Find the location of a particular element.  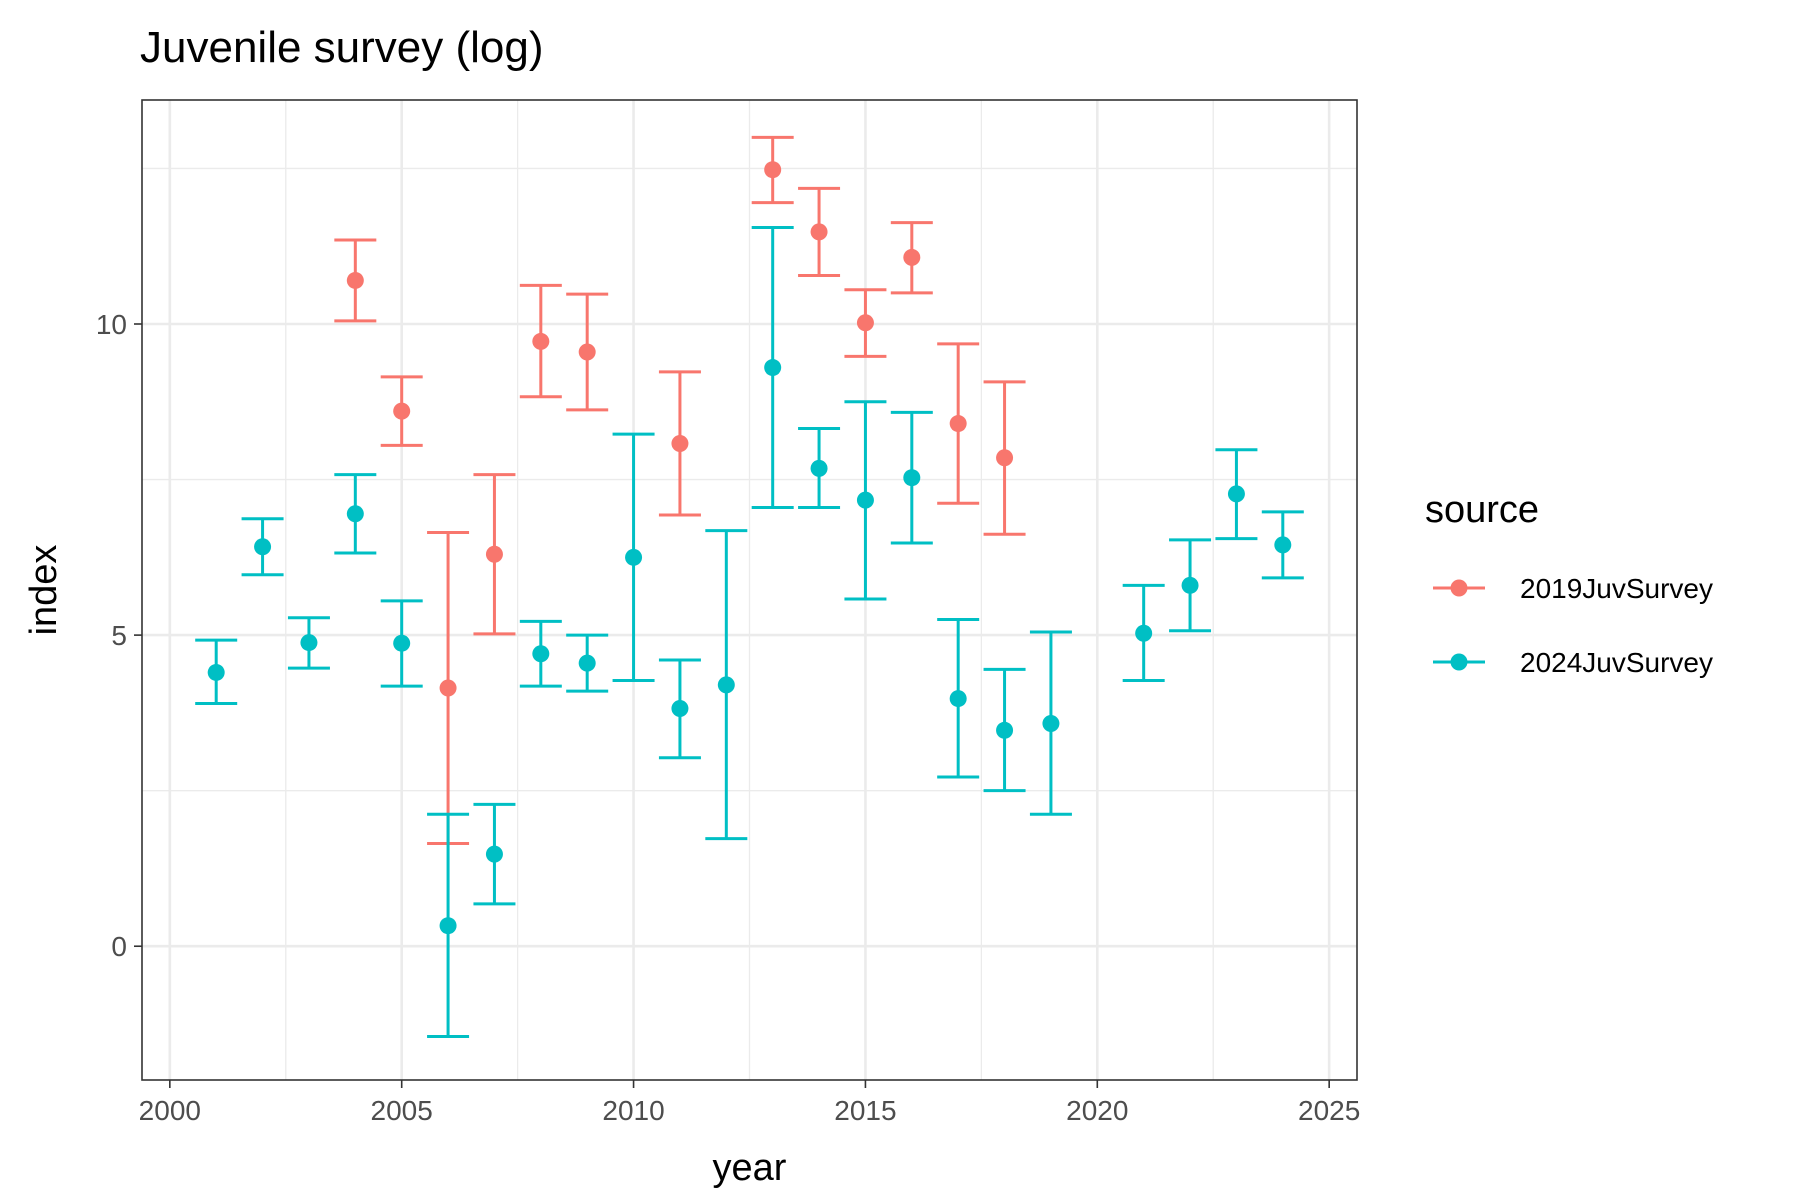

x-axis-title: year is located at coordinates (750, 1168).